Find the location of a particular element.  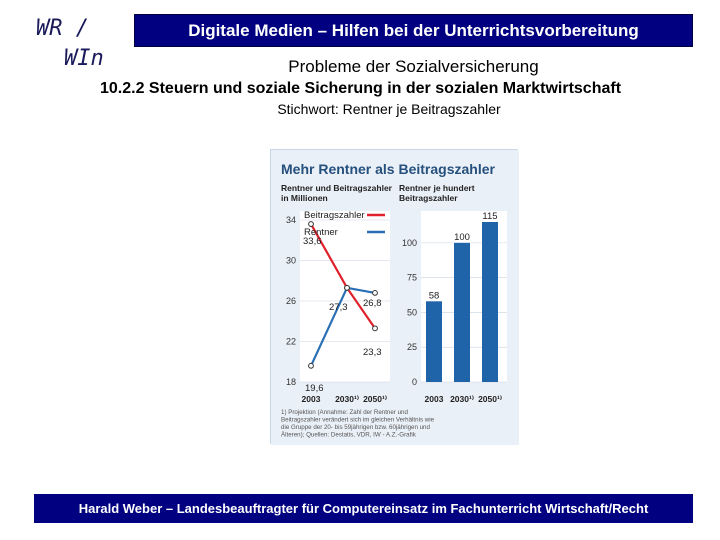

bar-y-tick-label: 0 is located at coordinates (414, 382).